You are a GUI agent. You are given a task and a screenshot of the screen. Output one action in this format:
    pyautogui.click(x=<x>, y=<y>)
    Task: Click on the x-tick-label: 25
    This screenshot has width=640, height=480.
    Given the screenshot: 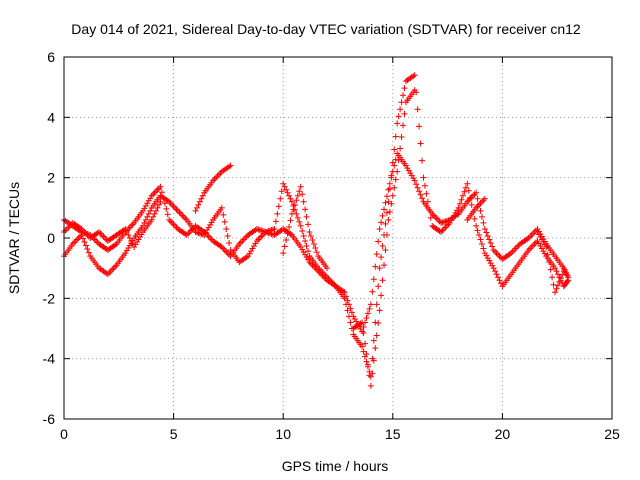 What is the action you would take?
    pyautogui.click(x=612, y=434)
    